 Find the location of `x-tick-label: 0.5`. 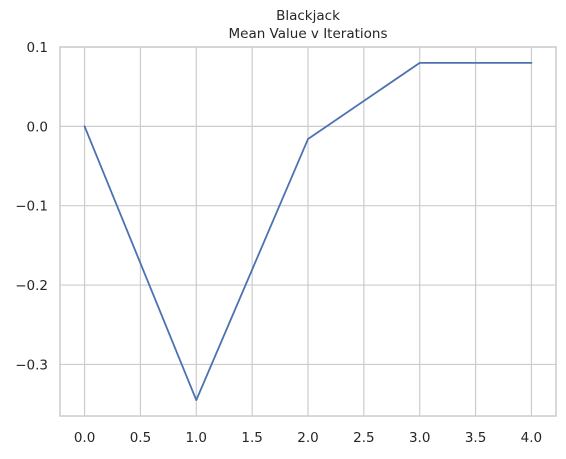

x-tick-label: 0.5 is located at coordinates (140, 438).